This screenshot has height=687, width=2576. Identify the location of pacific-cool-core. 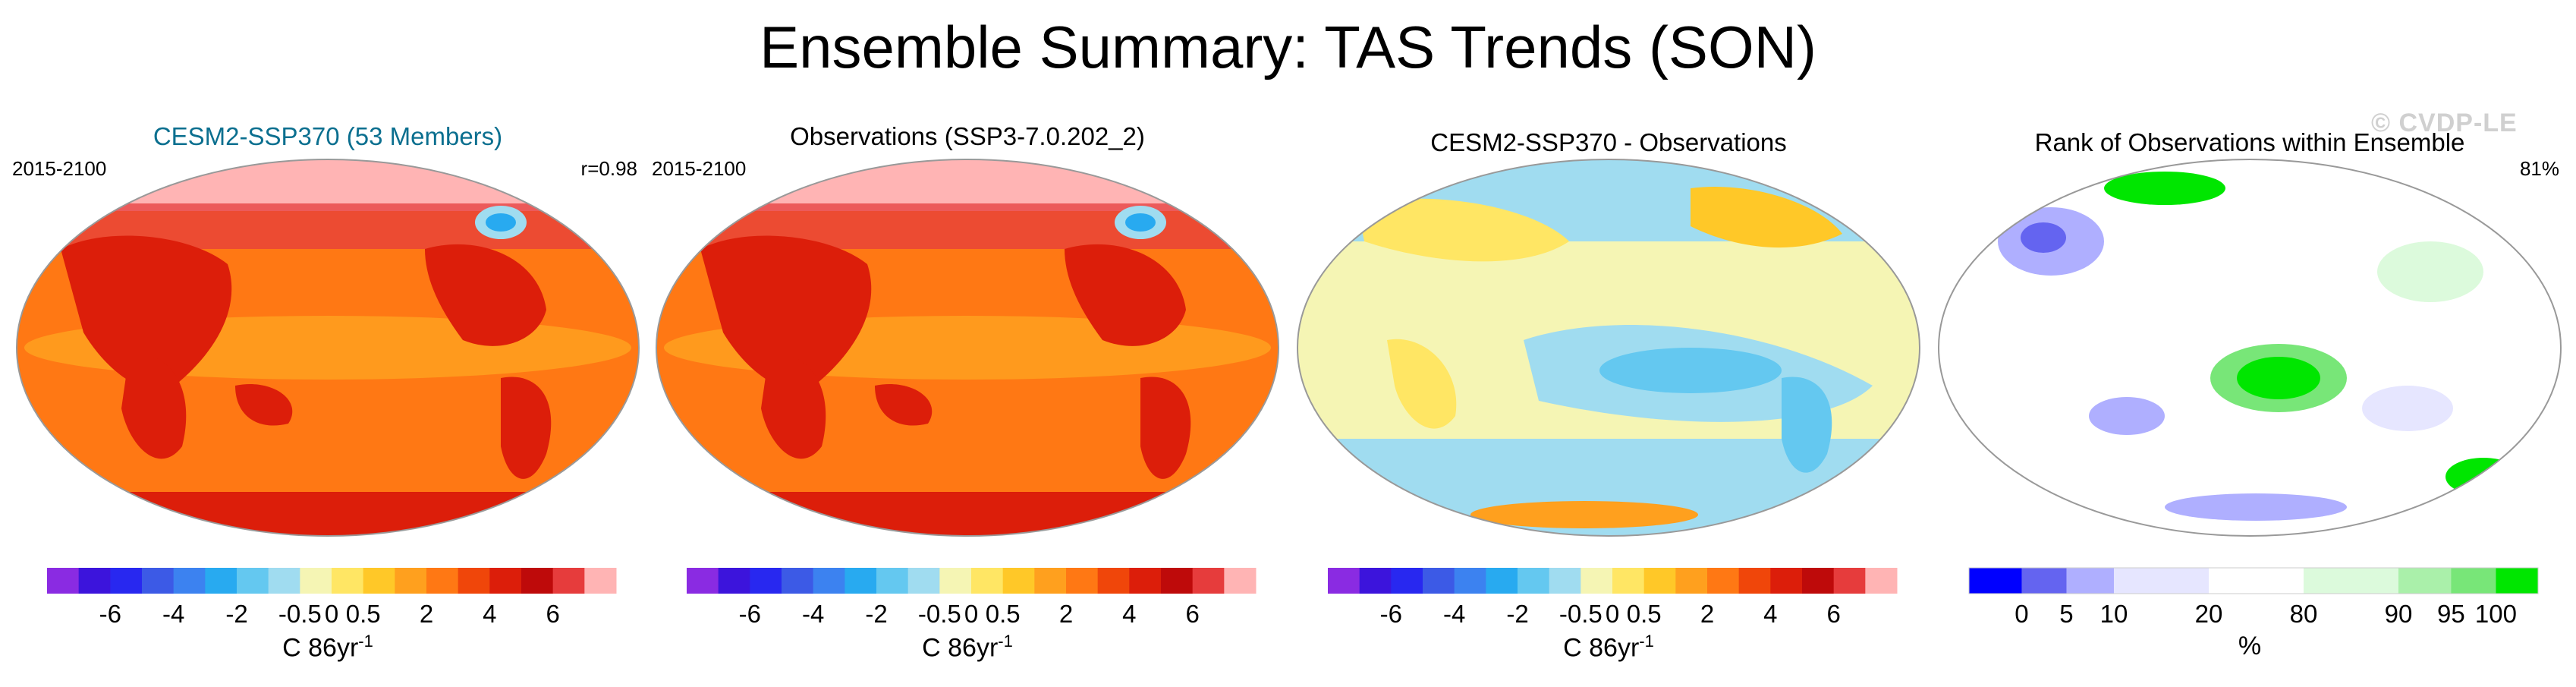
(1690, 370).